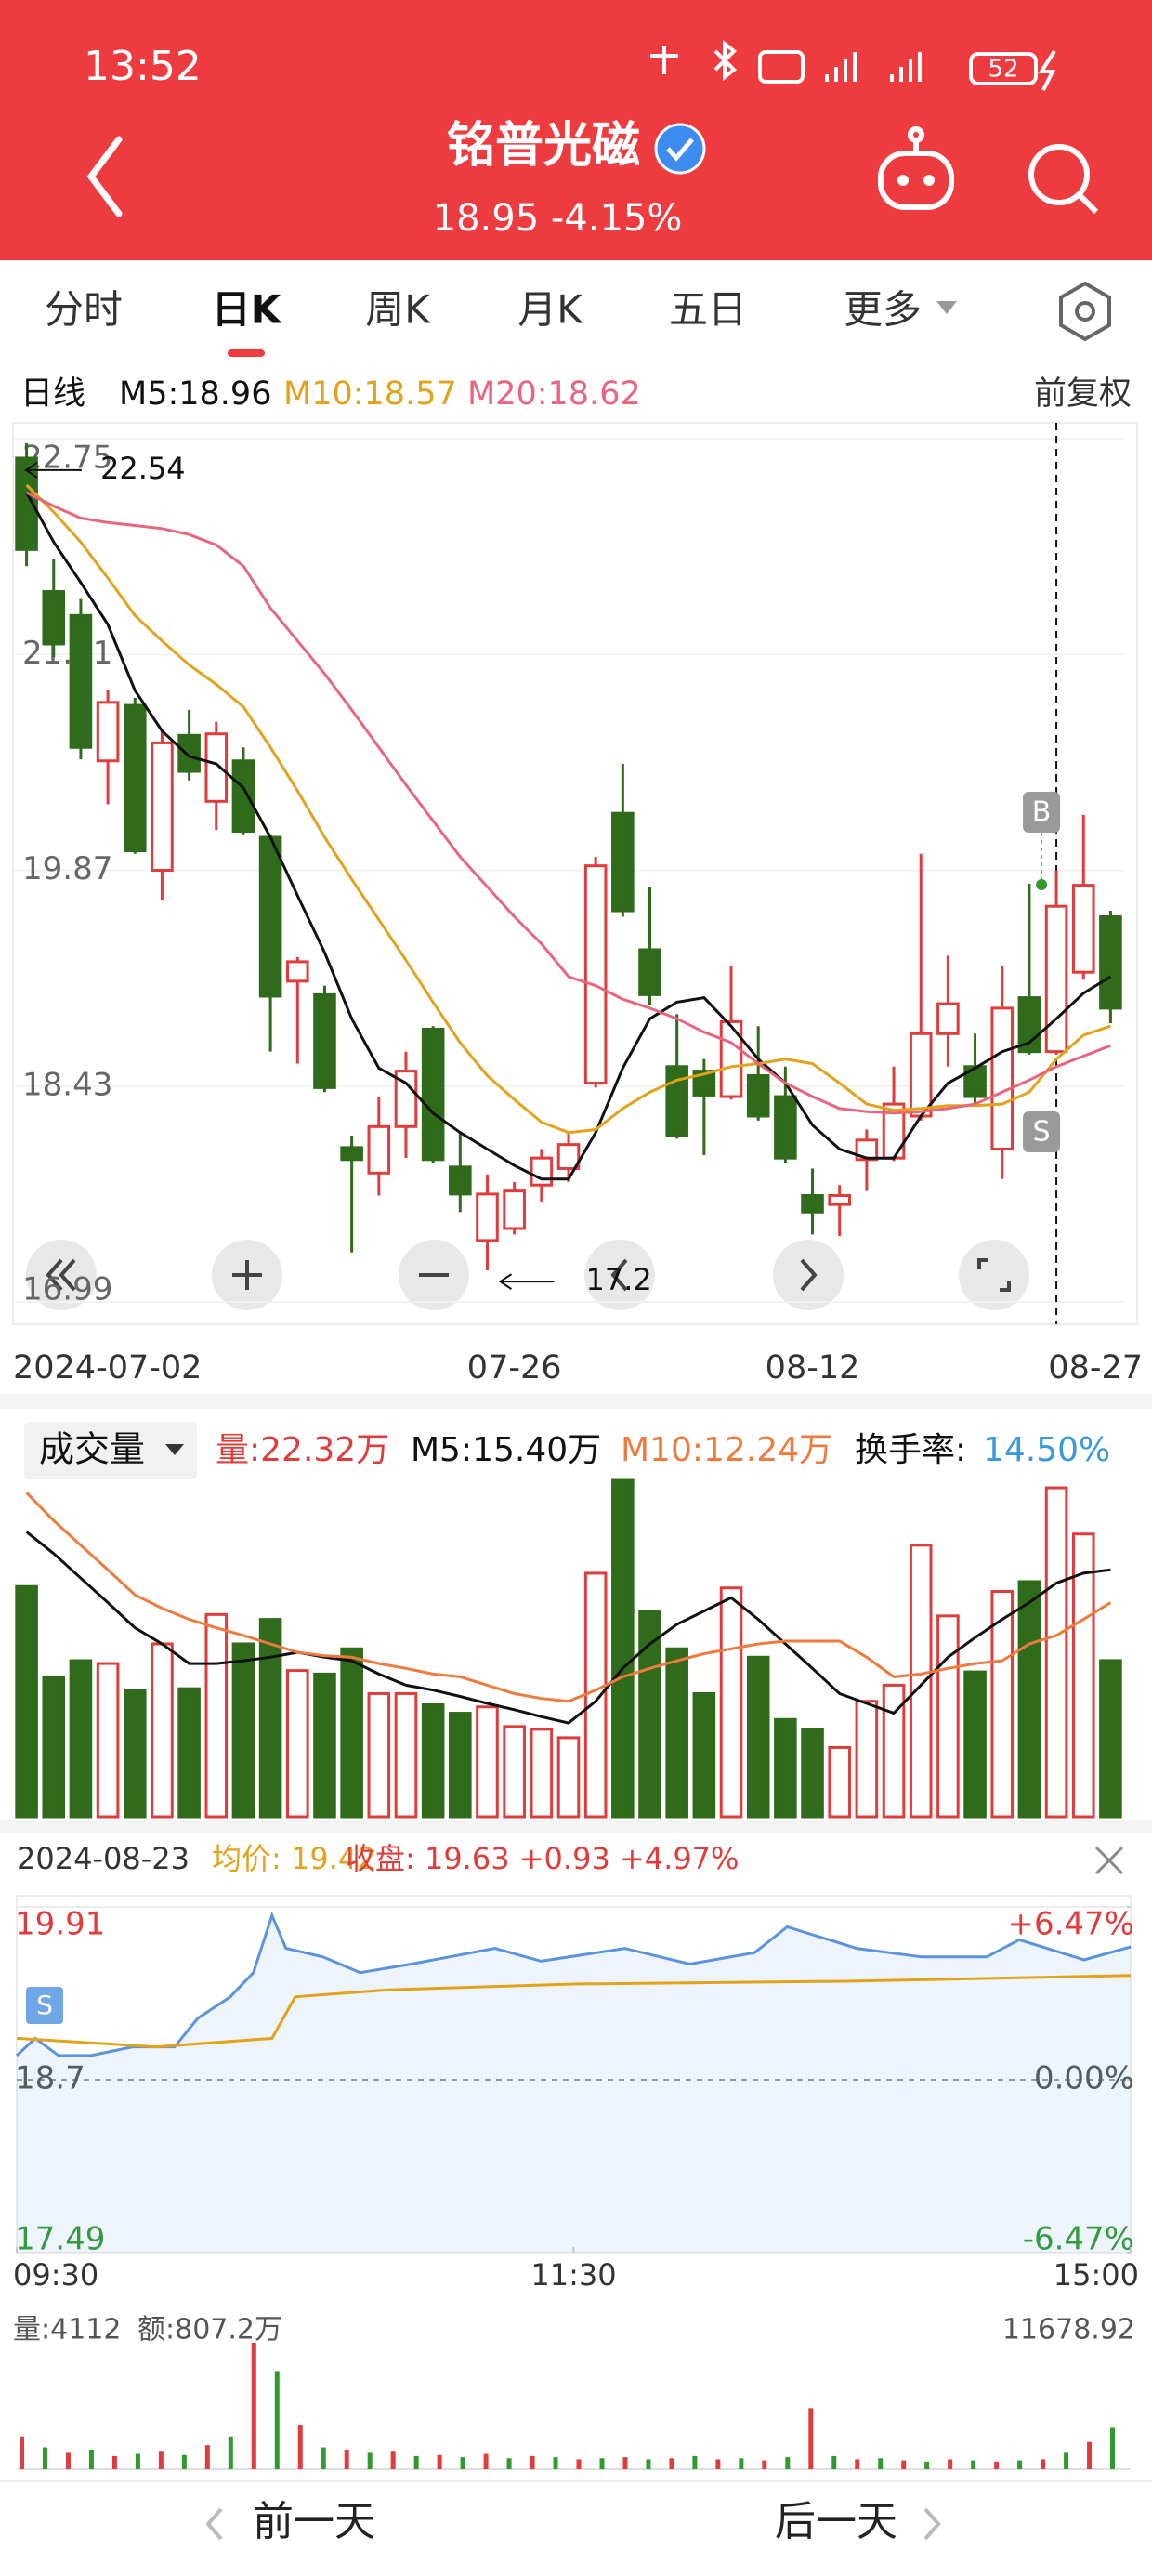 This screenshot has width=1152, height=2576. What do you see at coordinates (910, 1450) in the screenshot?
I see `turnover-label: 换手率:` at bounding box center [910, 1450].